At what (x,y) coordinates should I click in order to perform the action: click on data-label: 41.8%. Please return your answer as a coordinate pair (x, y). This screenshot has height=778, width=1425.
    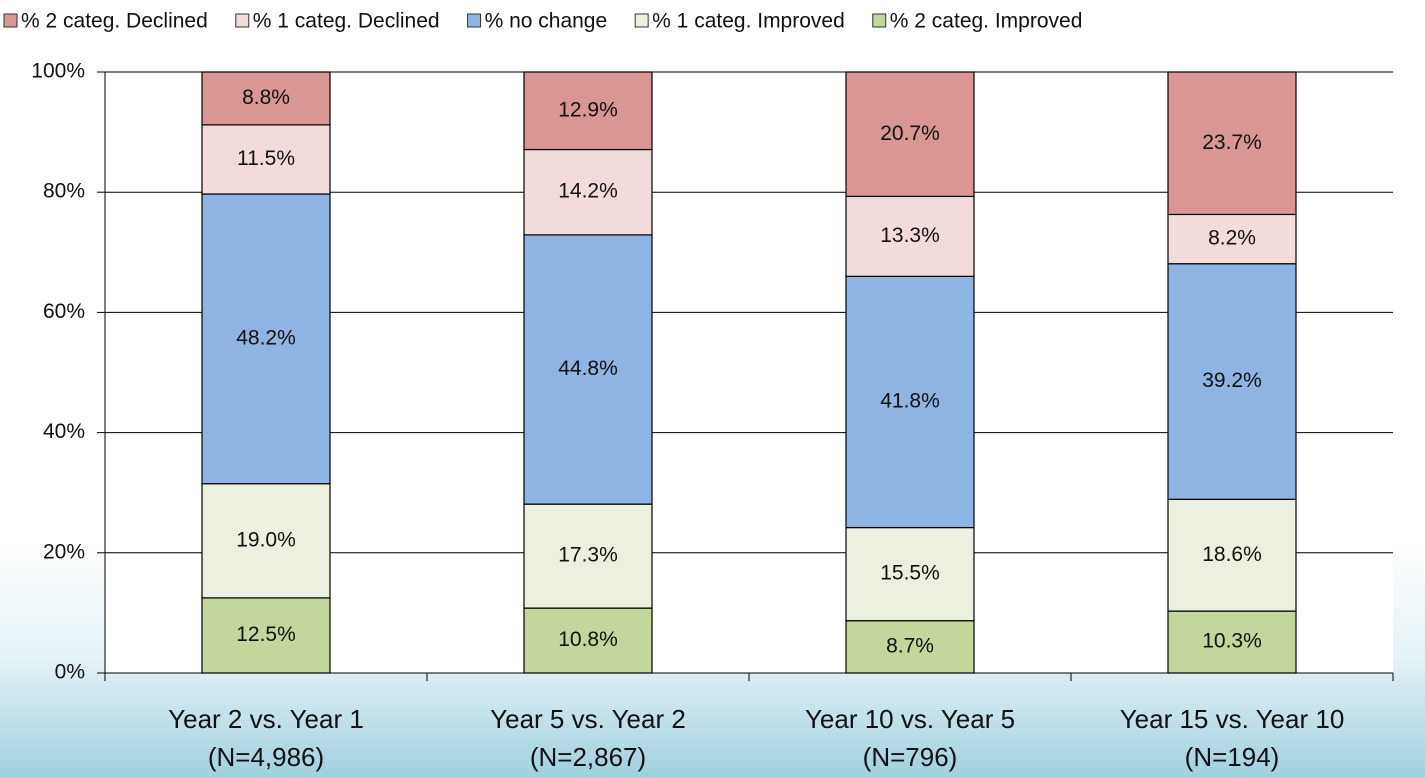
    Looking at the image, I should click on (910, 400).